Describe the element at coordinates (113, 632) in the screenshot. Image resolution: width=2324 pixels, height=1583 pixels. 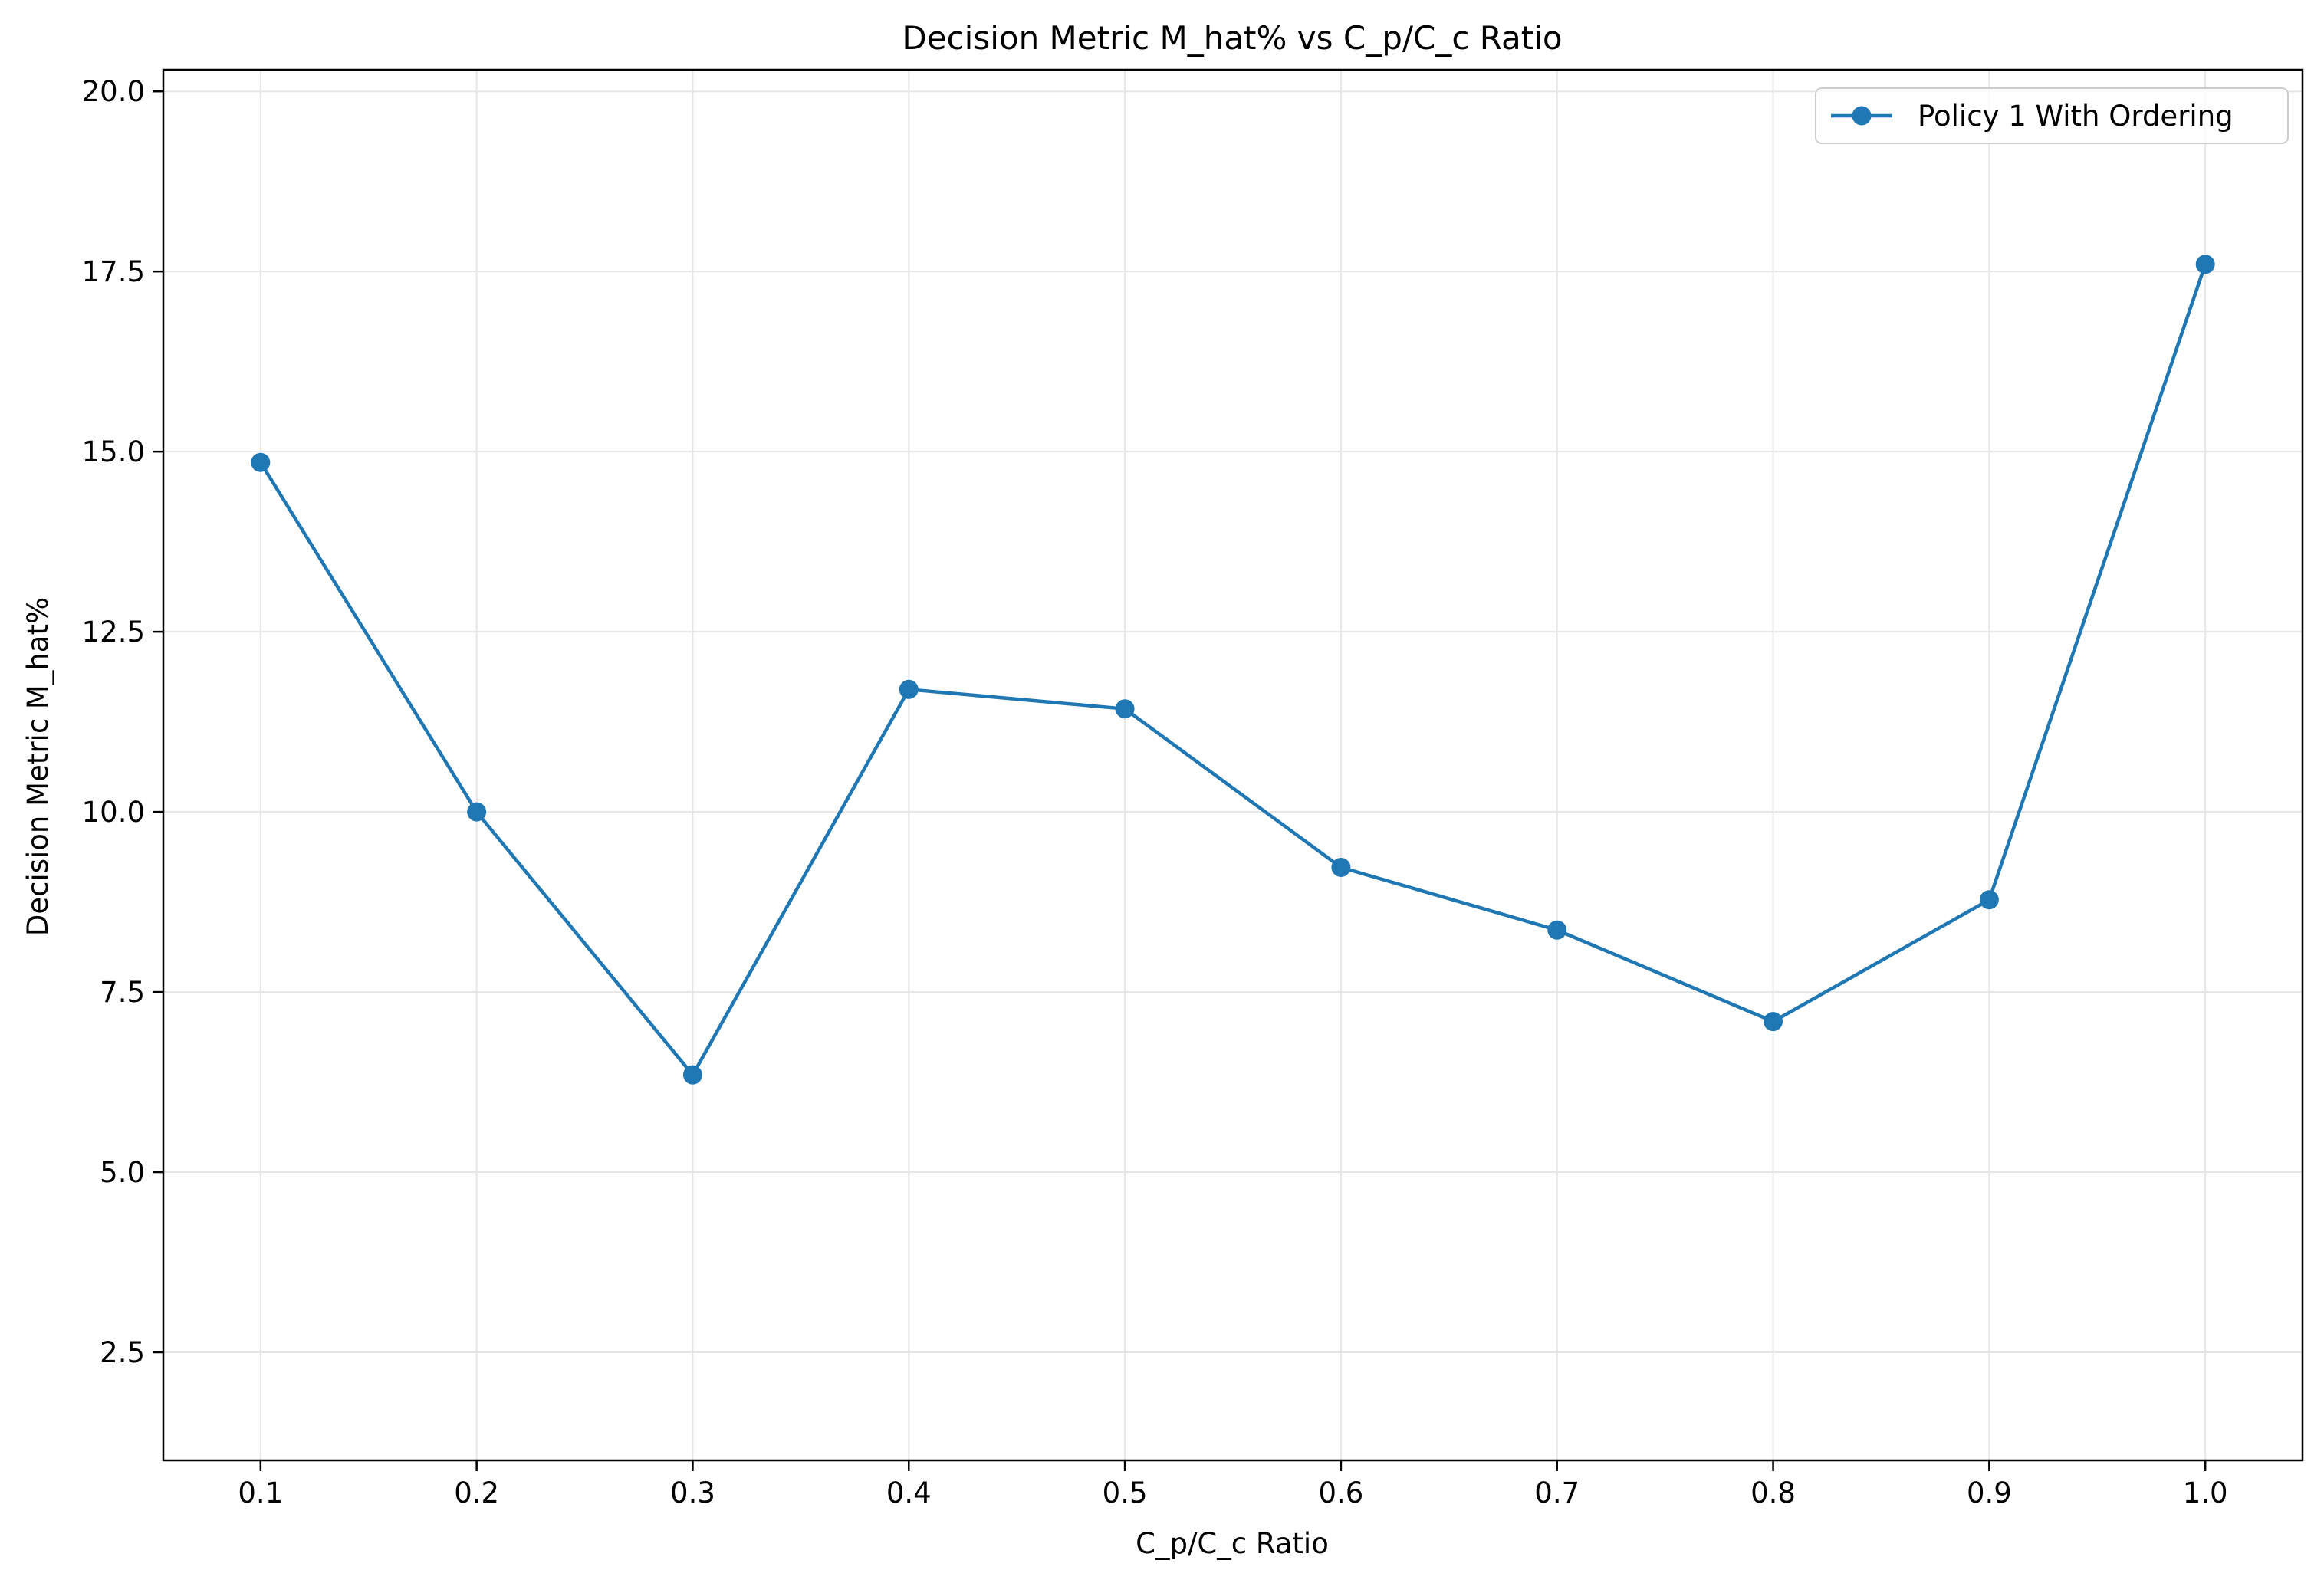
I see `y-tick-label: 12.5` at that location.